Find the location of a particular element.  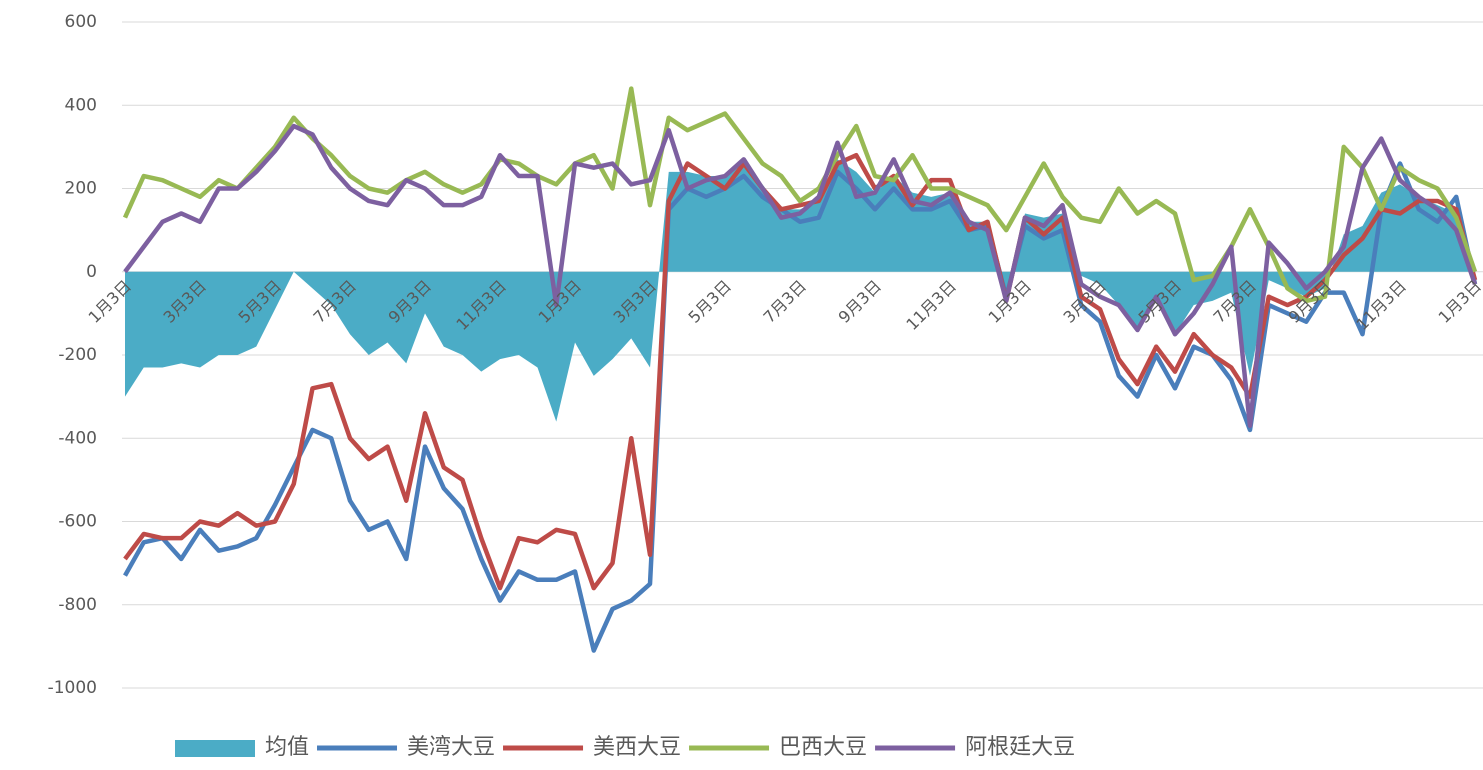

legend-label: 均值 is located at coordinates (287, 747).